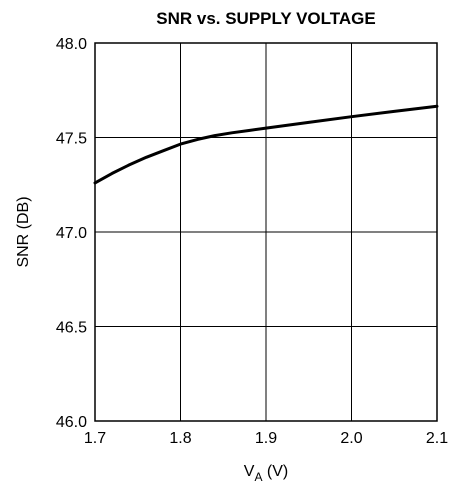  What do you see at coordinates (351, 438) in the screenshot?
I see `x-tick-label: 2.0` at bounding box center [351, 438].